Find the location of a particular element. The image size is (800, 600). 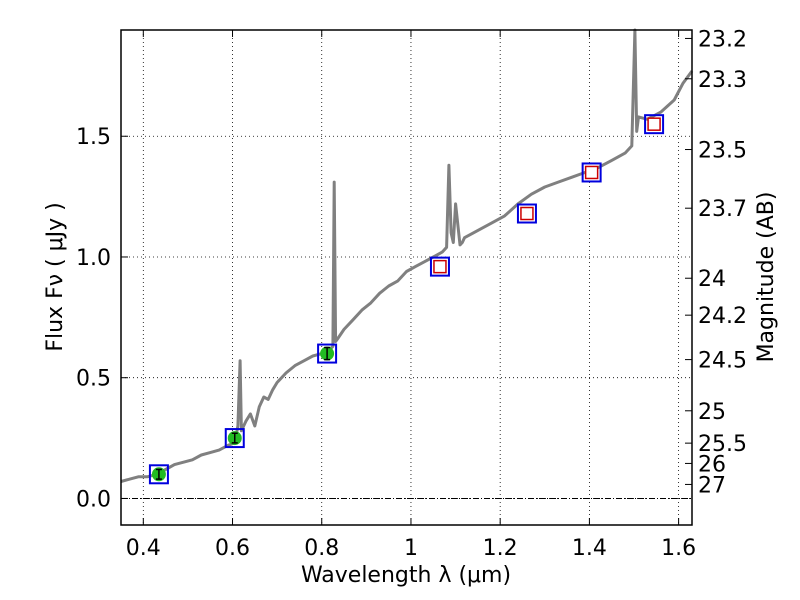

y-tick-label: 1.5 is located at coordinates (93, 137).